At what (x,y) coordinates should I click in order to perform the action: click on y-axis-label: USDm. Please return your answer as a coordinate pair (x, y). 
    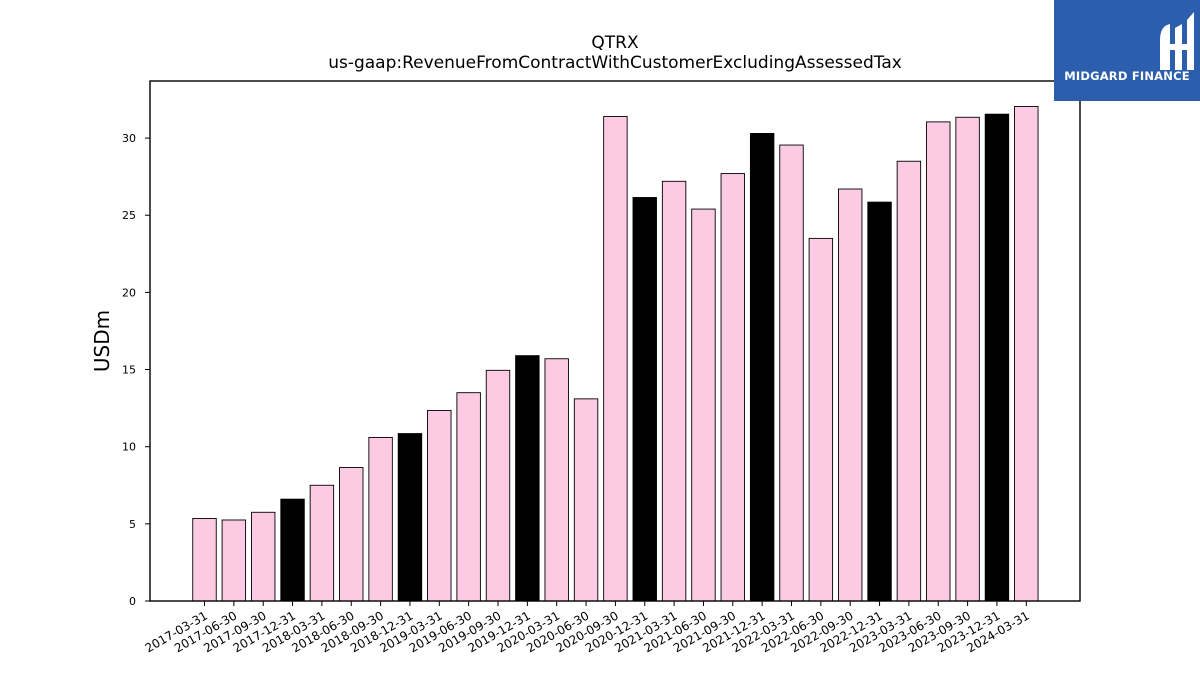
    Looking at the image, I should click on (102, 341).